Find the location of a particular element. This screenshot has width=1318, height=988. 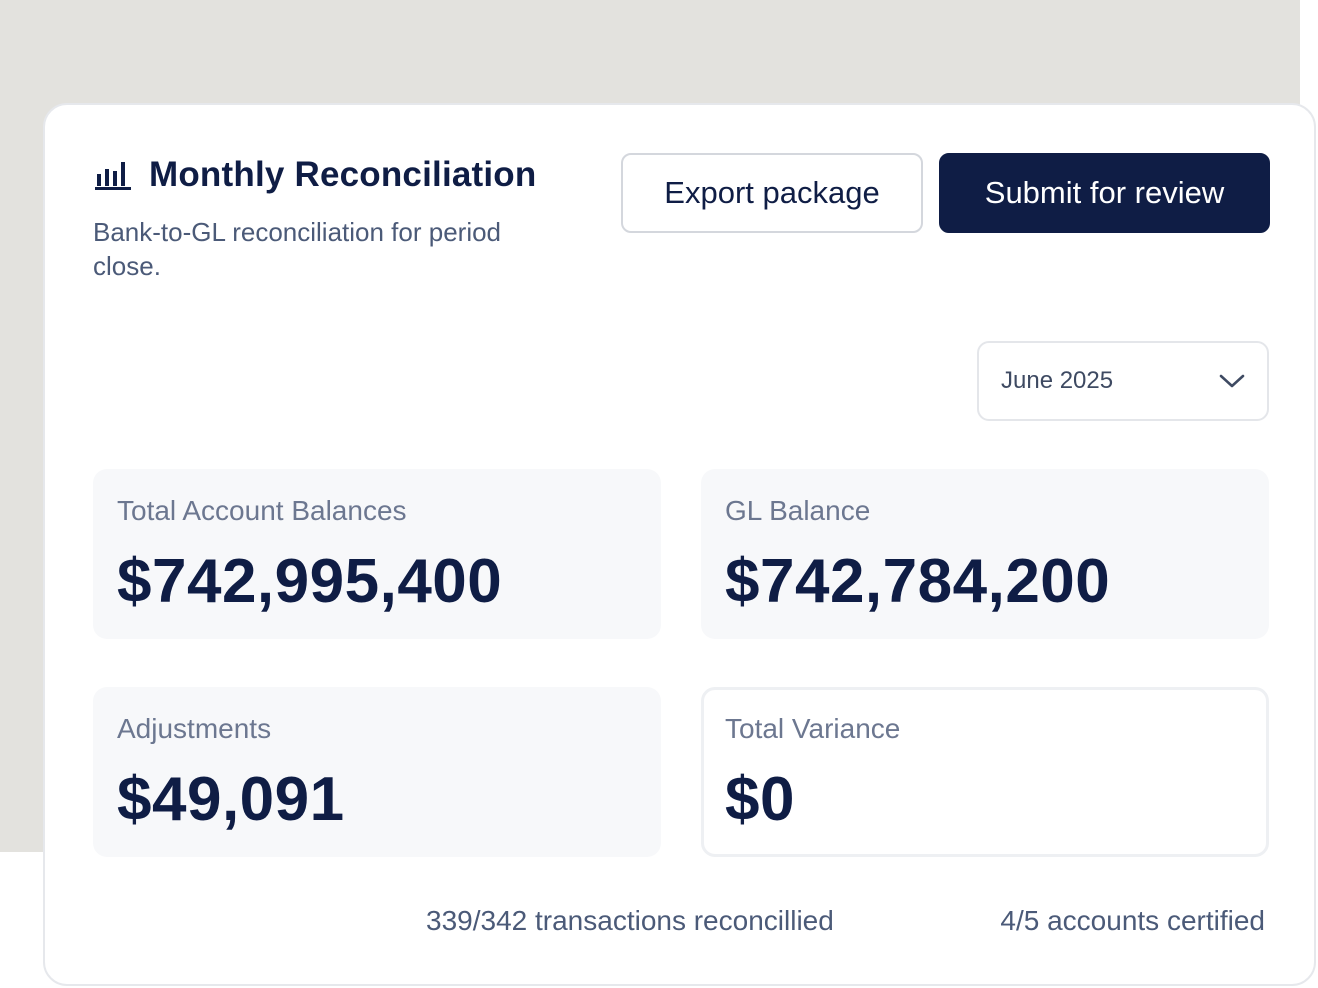

page-title: Monthly Reconciliation is located at coordinates (343, 174).